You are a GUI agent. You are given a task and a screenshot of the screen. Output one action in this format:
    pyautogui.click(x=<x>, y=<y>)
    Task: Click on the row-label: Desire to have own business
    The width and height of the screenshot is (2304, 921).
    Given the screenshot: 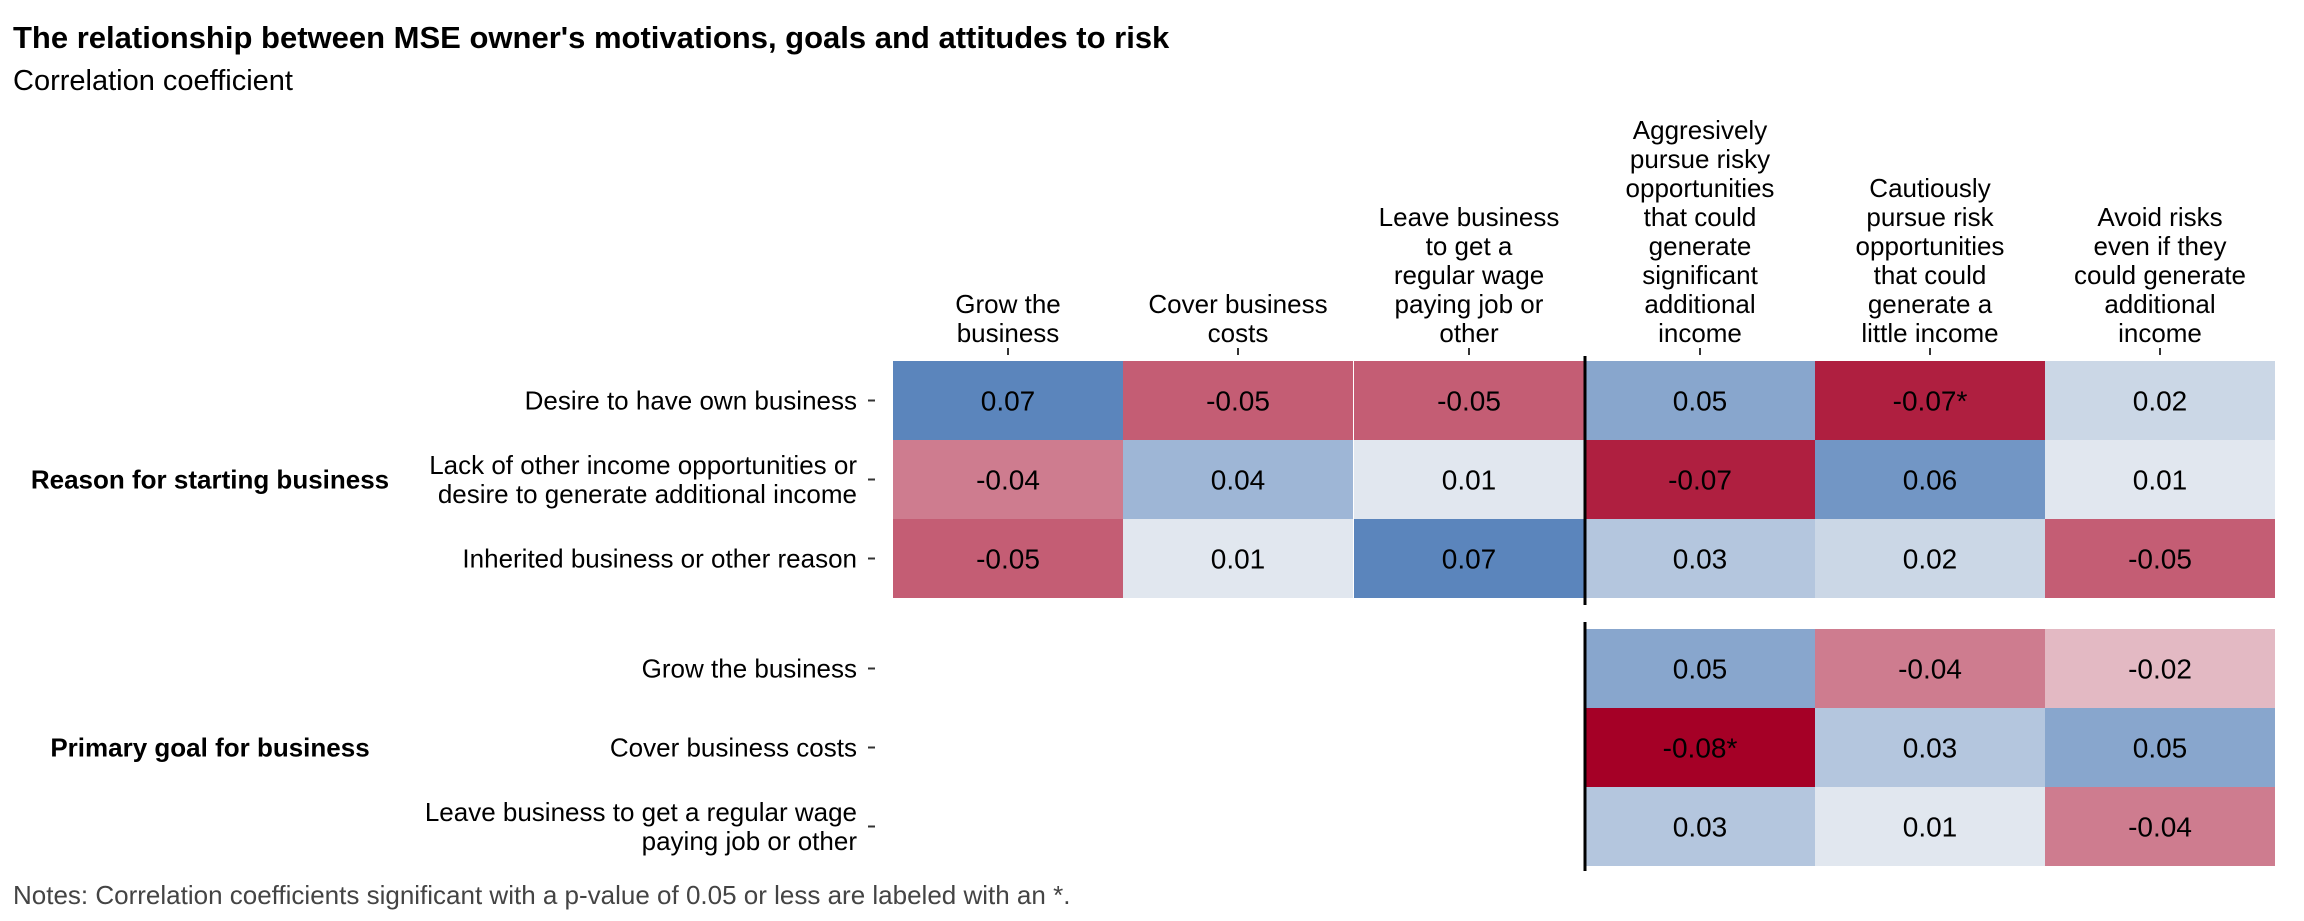 What is the action you would take?
    pyautogui.click(x=691, y=401)
    